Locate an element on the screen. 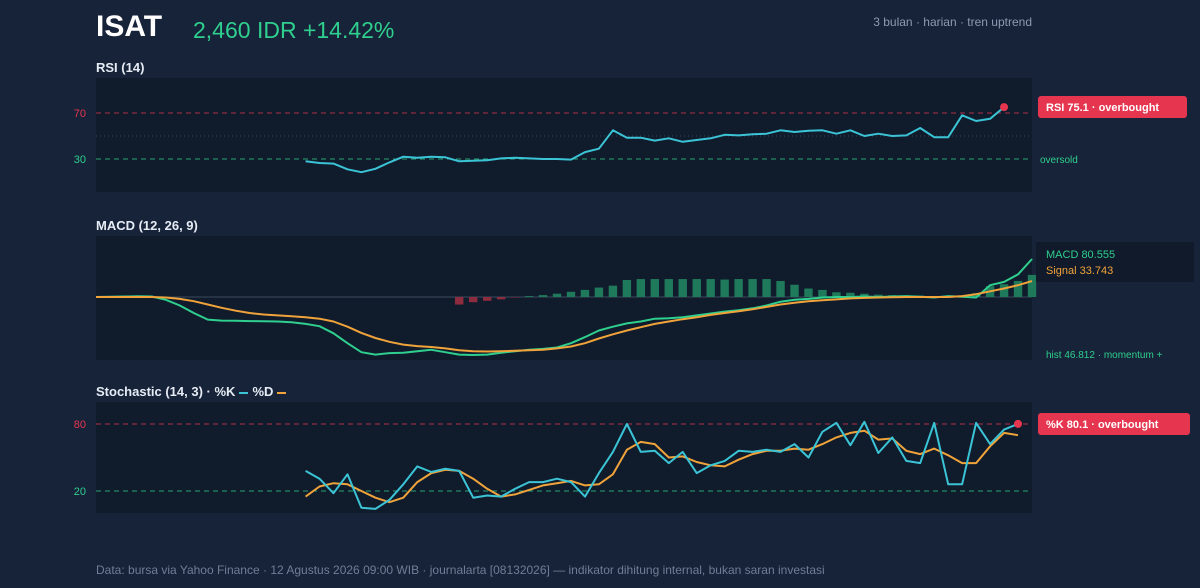 The image size is (1200, 588). rsi-line is located at coordinates (655, 140).